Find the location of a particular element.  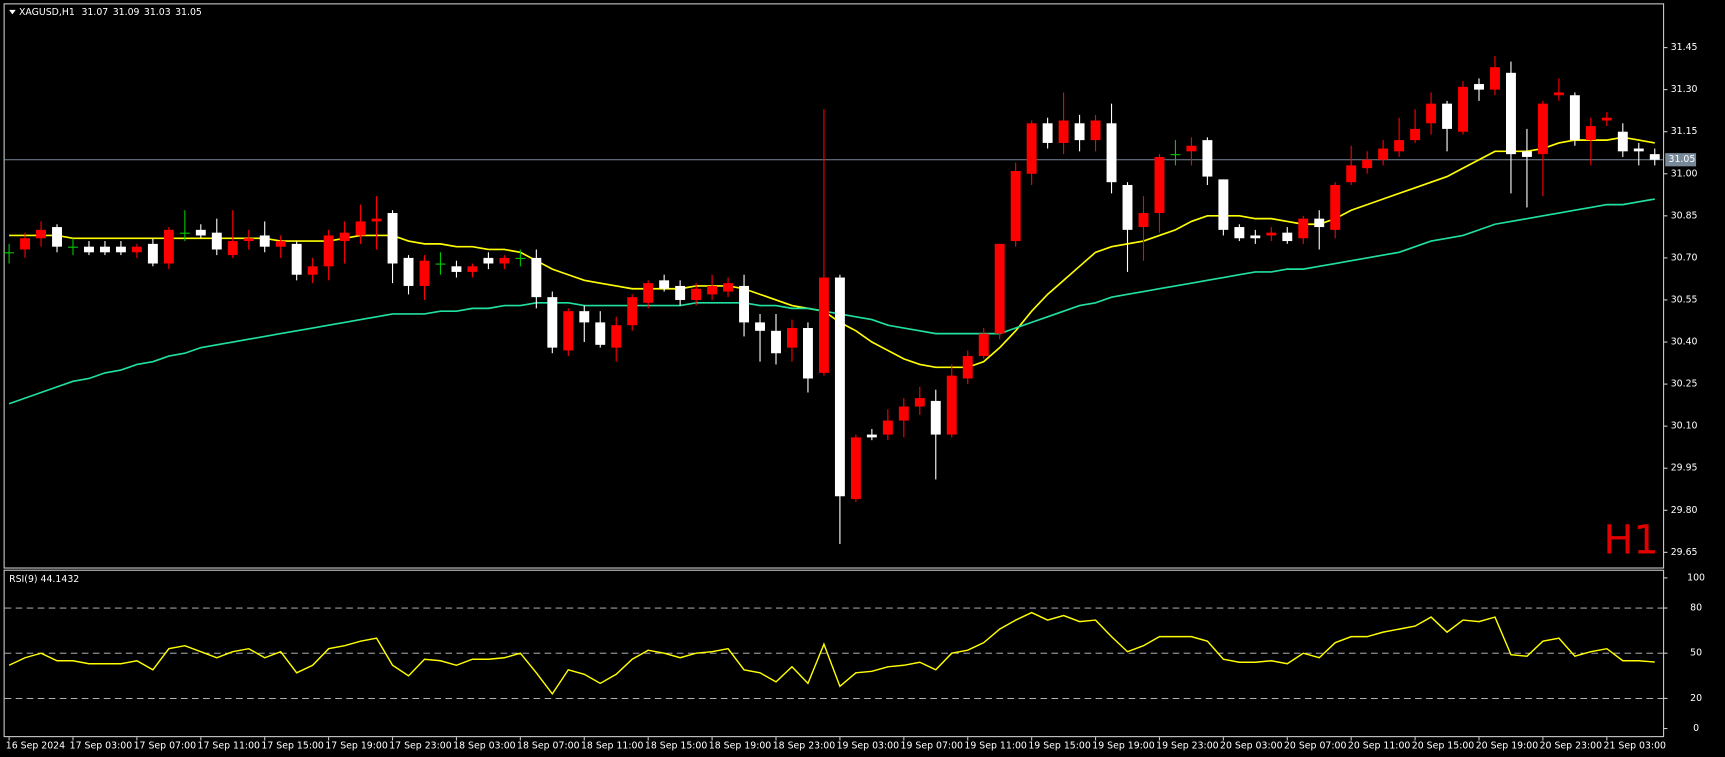

x-tick-label: 20 Sep 03:00 is located at coordinates (1251, 745).